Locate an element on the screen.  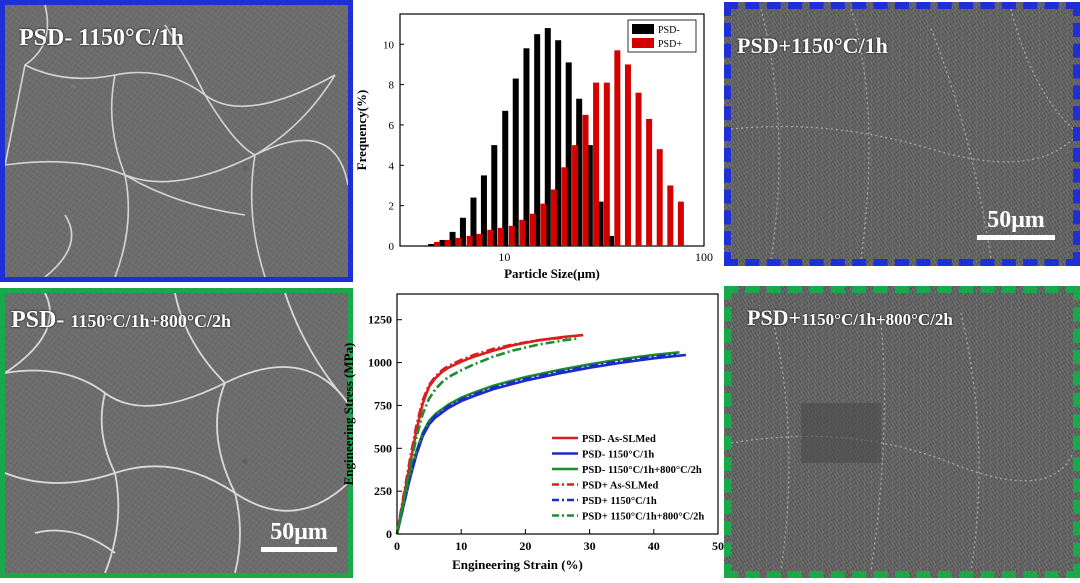
y-tick-label: 6 is located at coordinates (392, 126).